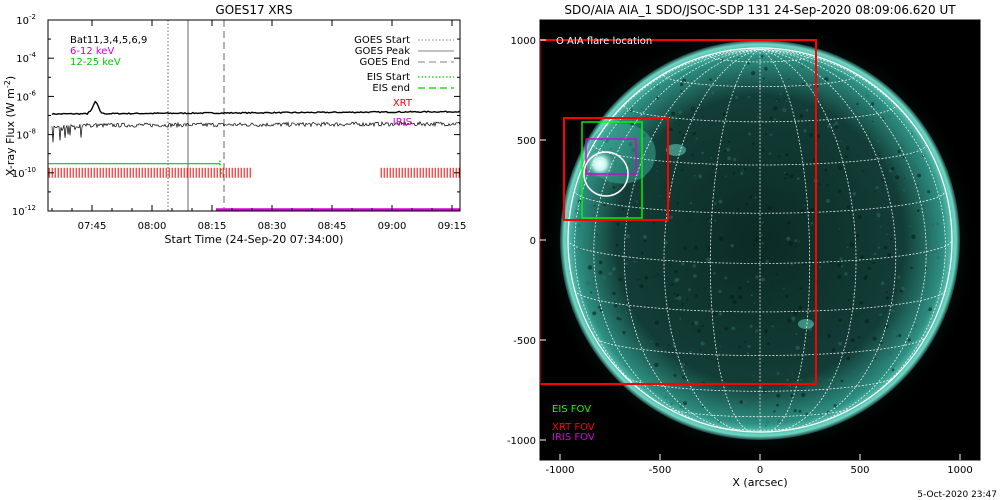 The width and height of the screenshot is (1000, 500). Describe the element at coordinates (253, 10) in the screenshot. I see `goes-title: GOES17 XRS` at that location.